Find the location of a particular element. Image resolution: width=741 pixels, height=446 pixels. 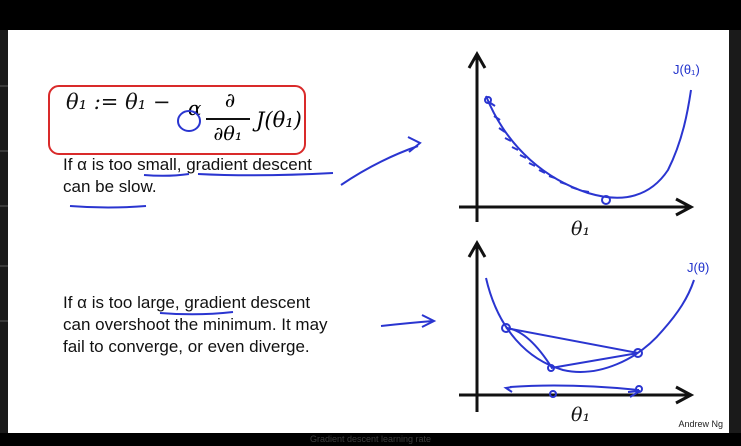

text-segment: gradient descent is located at coordinates (249, 164).